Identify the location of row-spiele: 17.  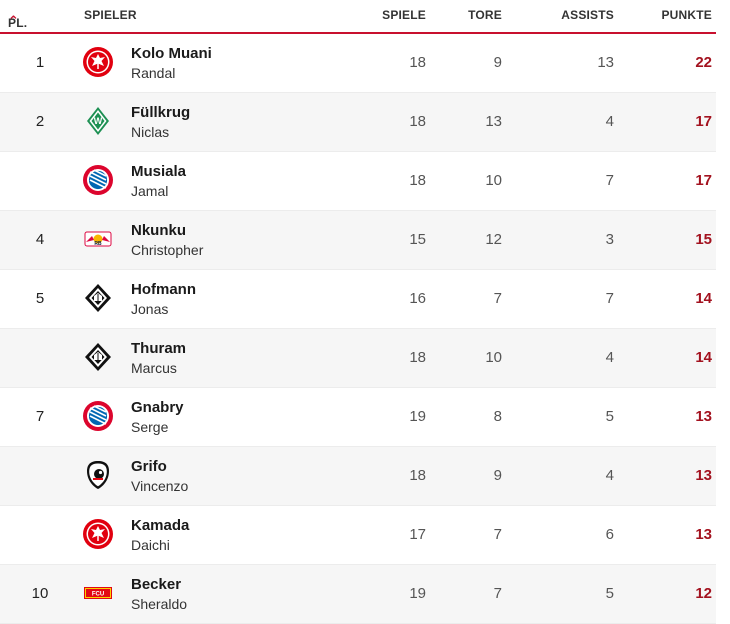
(417, 534).